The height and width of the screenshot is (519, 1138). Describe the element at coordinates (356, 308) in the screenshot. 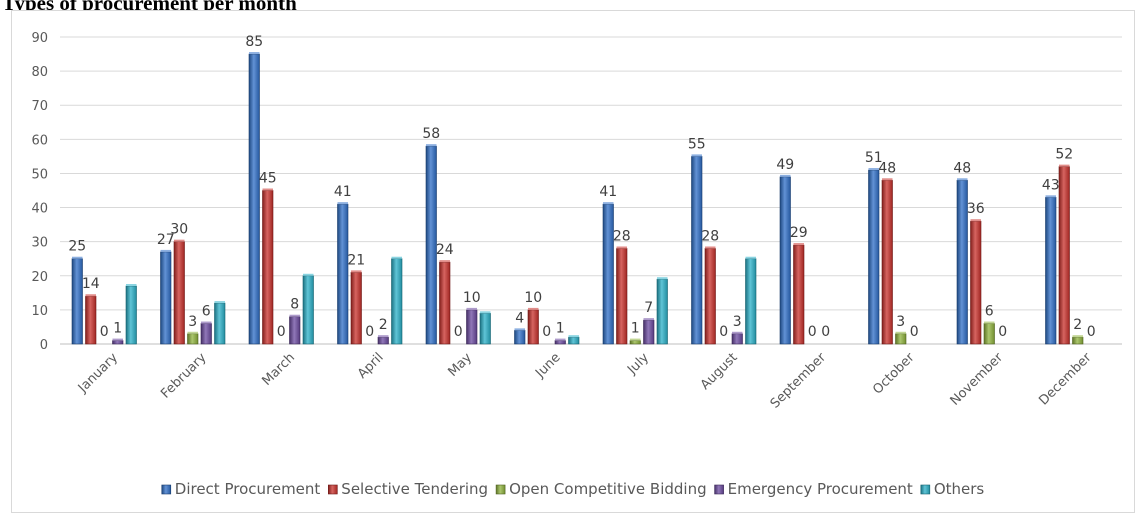

I see `bar-selective-tendering-april` at that location.